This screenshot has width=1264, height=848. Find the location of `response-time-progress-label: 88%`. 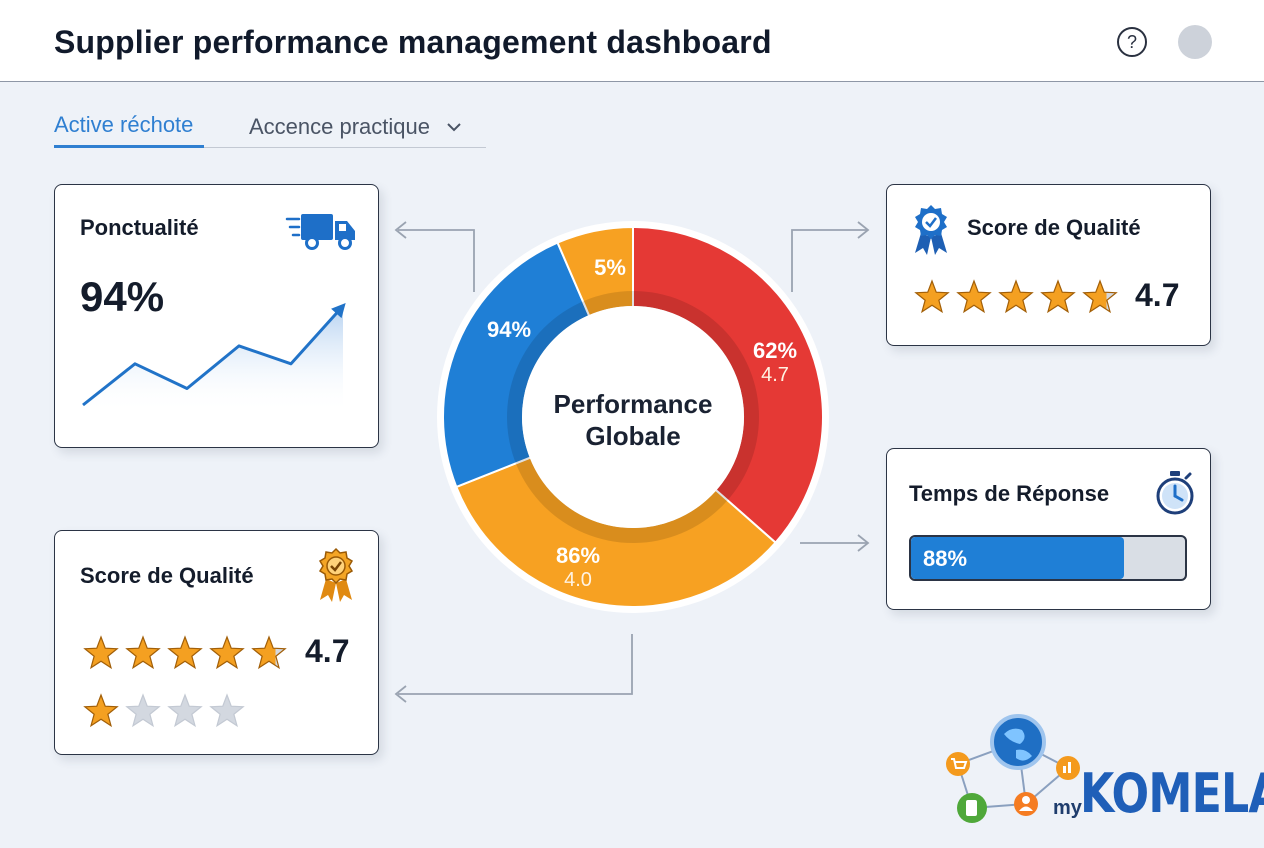

response-time-progress-label: 88% is located at coordinates (945, 558).